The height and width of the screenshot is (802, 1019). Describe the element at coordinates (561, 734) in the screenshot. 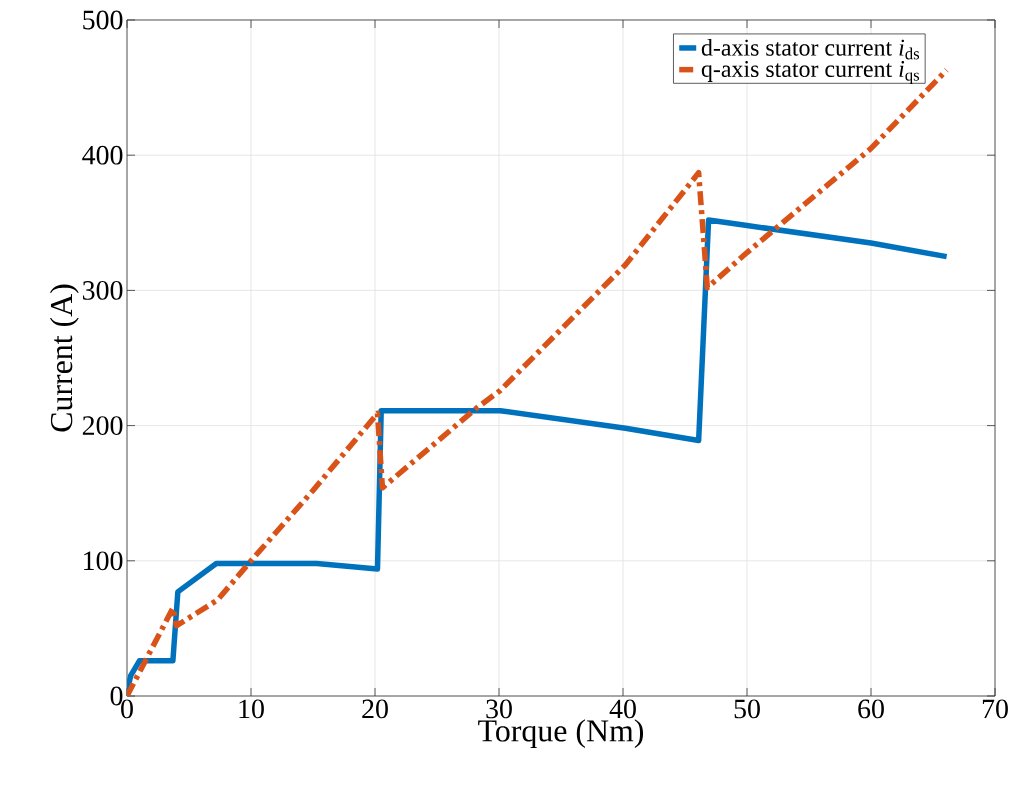

I see `x-axis-title: Torque (Nm)` at that location.